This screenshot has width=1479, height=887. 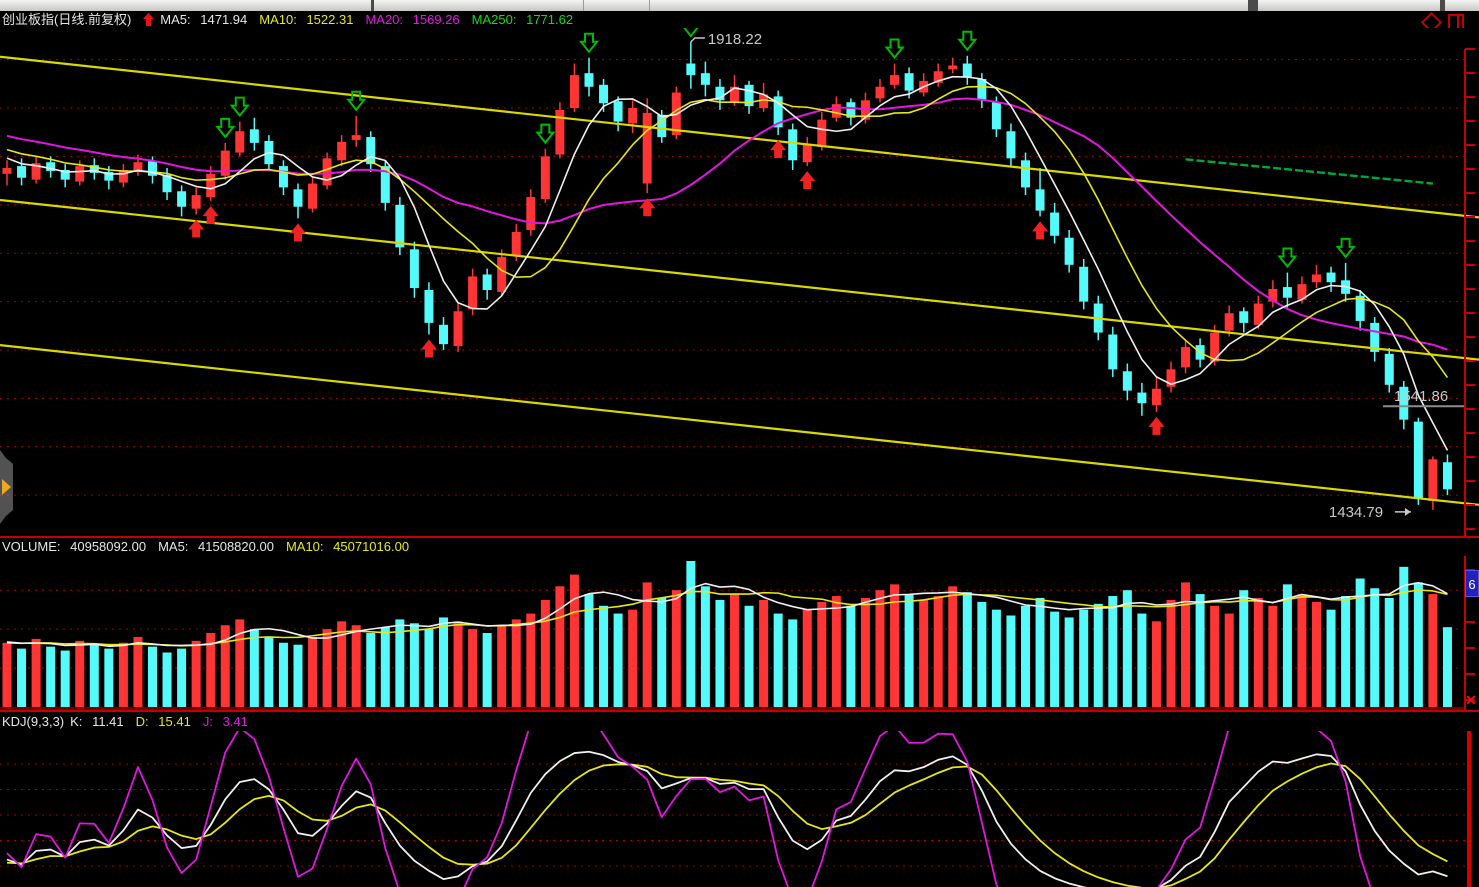 I want to click on kdj-k-label: K:, so click(x=76, y=721).